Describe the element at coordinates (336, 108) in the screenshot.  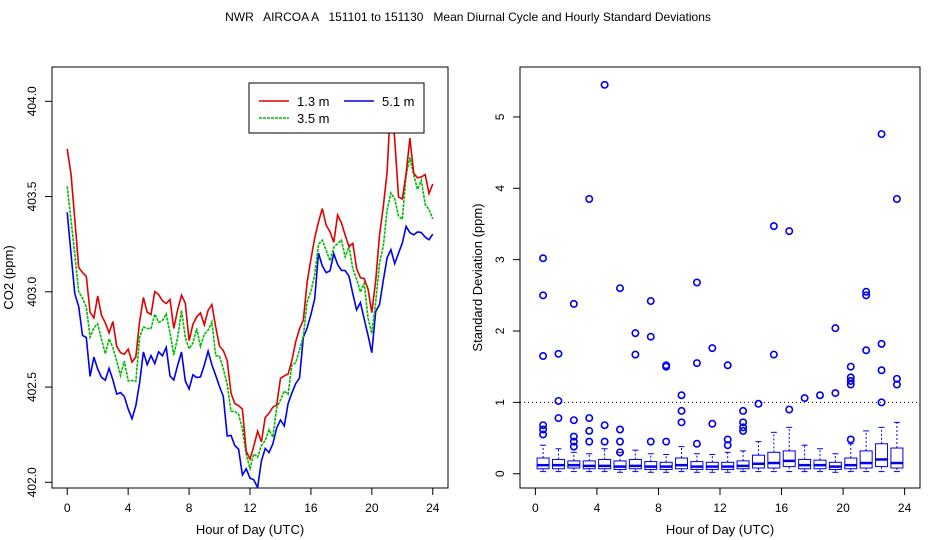
I see `legend: 1.3 m 5.1 m 3.5 m` at that location.